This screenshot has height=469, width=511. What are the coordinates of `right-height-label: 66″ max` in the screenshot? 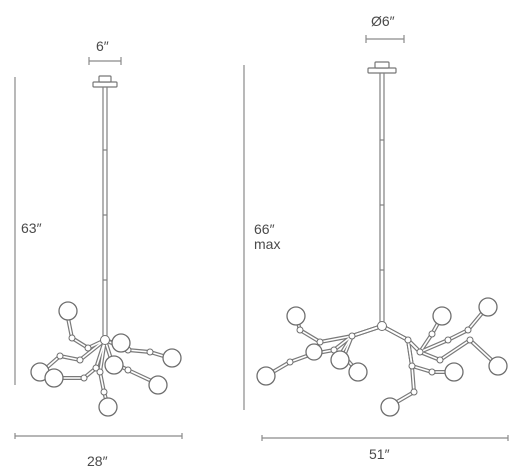 It's located at (267, 237).